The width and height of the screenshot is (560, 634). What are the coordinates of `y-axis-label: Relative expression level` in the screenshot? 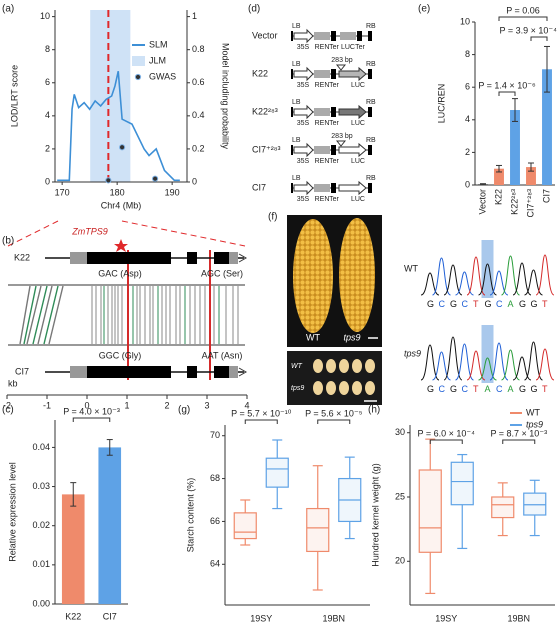 It's located at (12, 512).